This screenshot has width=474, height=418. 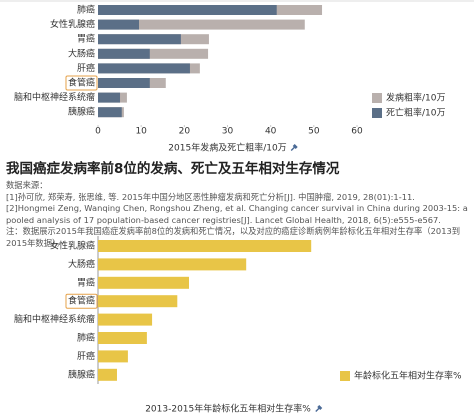 What do you see at coordinates (416, 98) in the screenshot?
I see `legend-label: 发病粗率/10万` at bounding box center [416, 98].